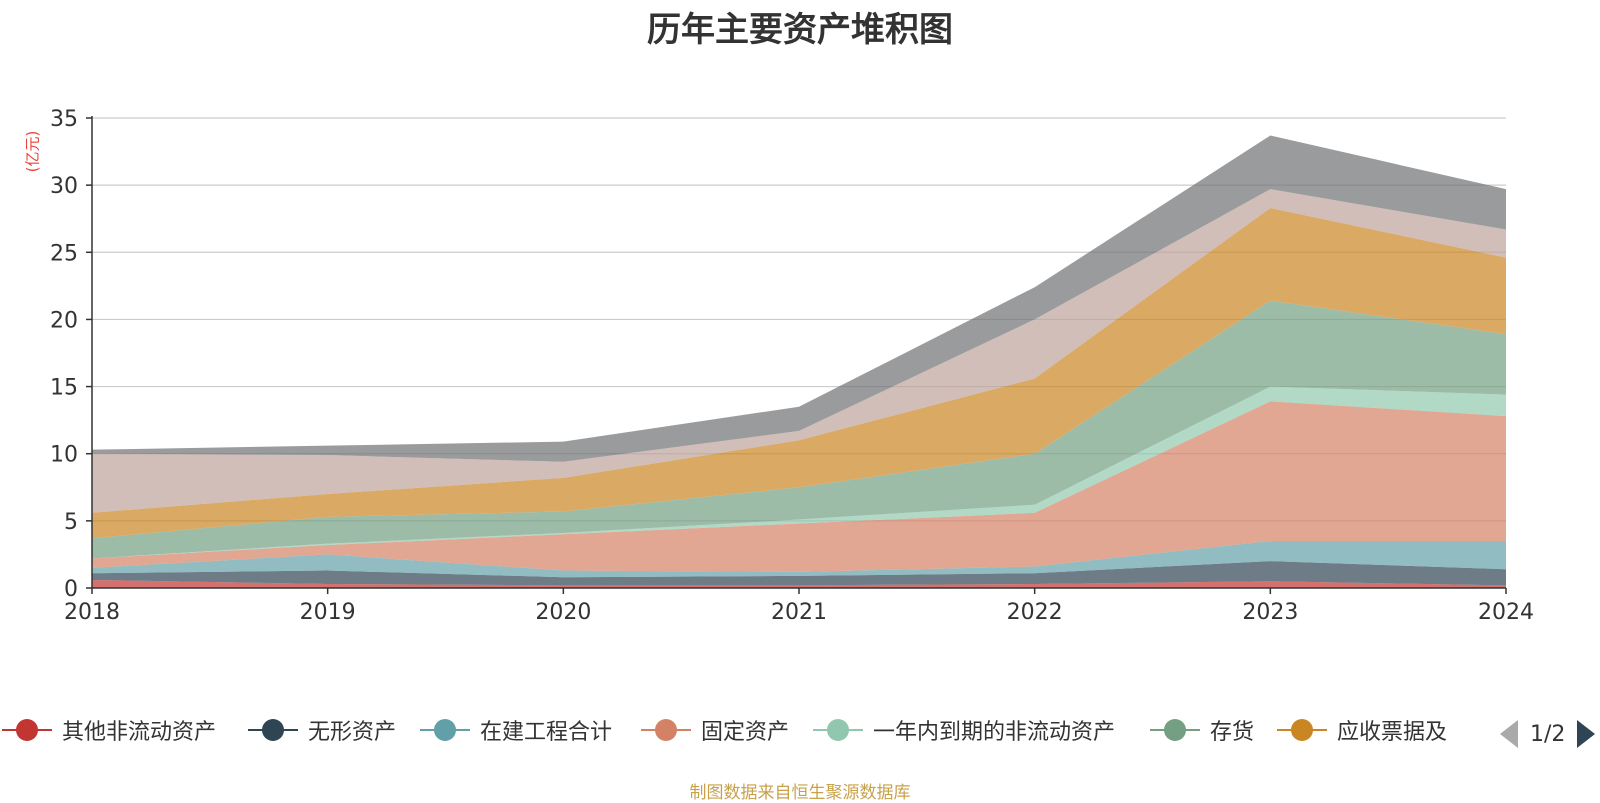  Describe the element at coordinates (546, 732) in the screenshot. I see `legend-label: 在建工程合计` at that location.